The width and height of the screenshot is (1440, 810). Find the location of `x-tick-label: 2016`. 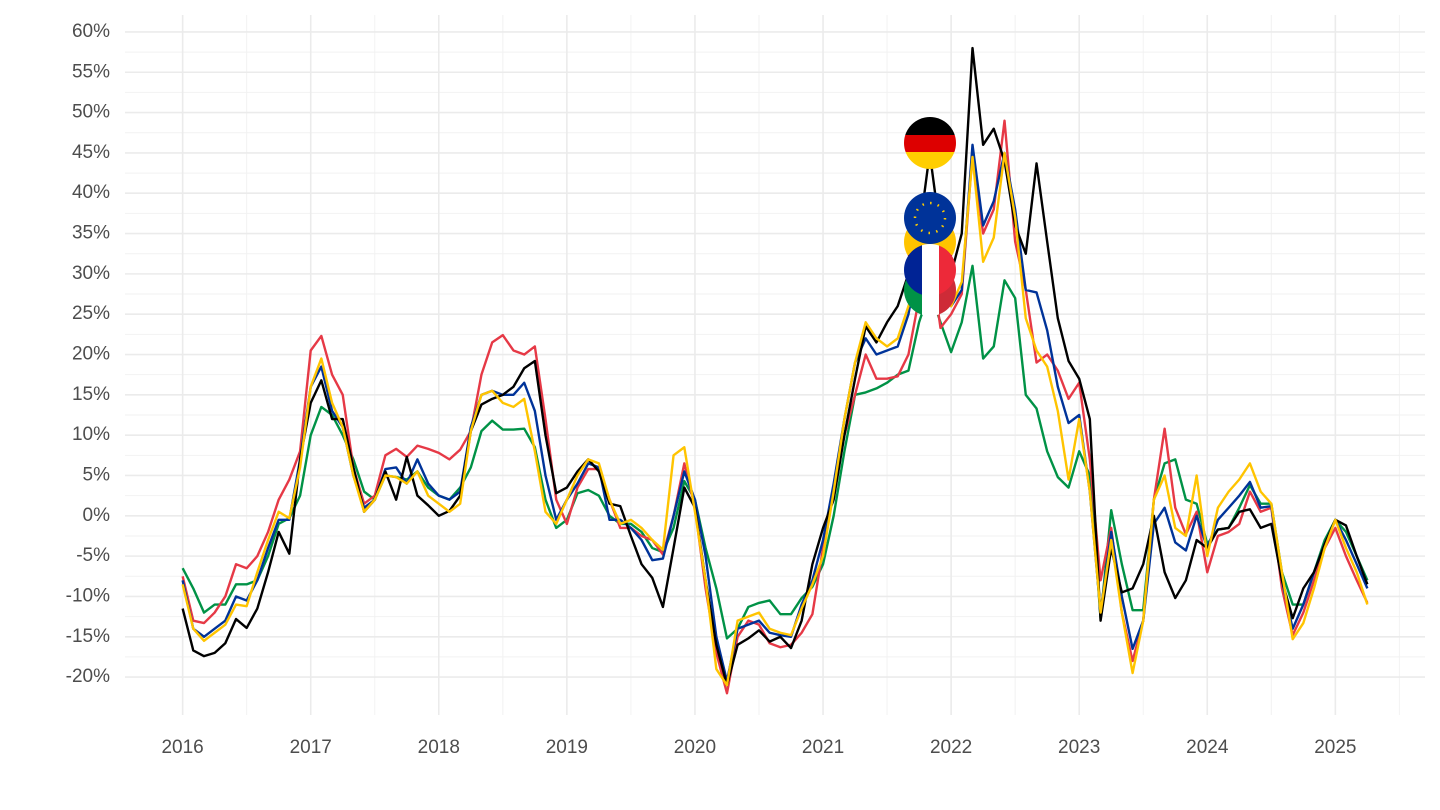

x-tick-label: 2016 is located at coordinates (182, 747).